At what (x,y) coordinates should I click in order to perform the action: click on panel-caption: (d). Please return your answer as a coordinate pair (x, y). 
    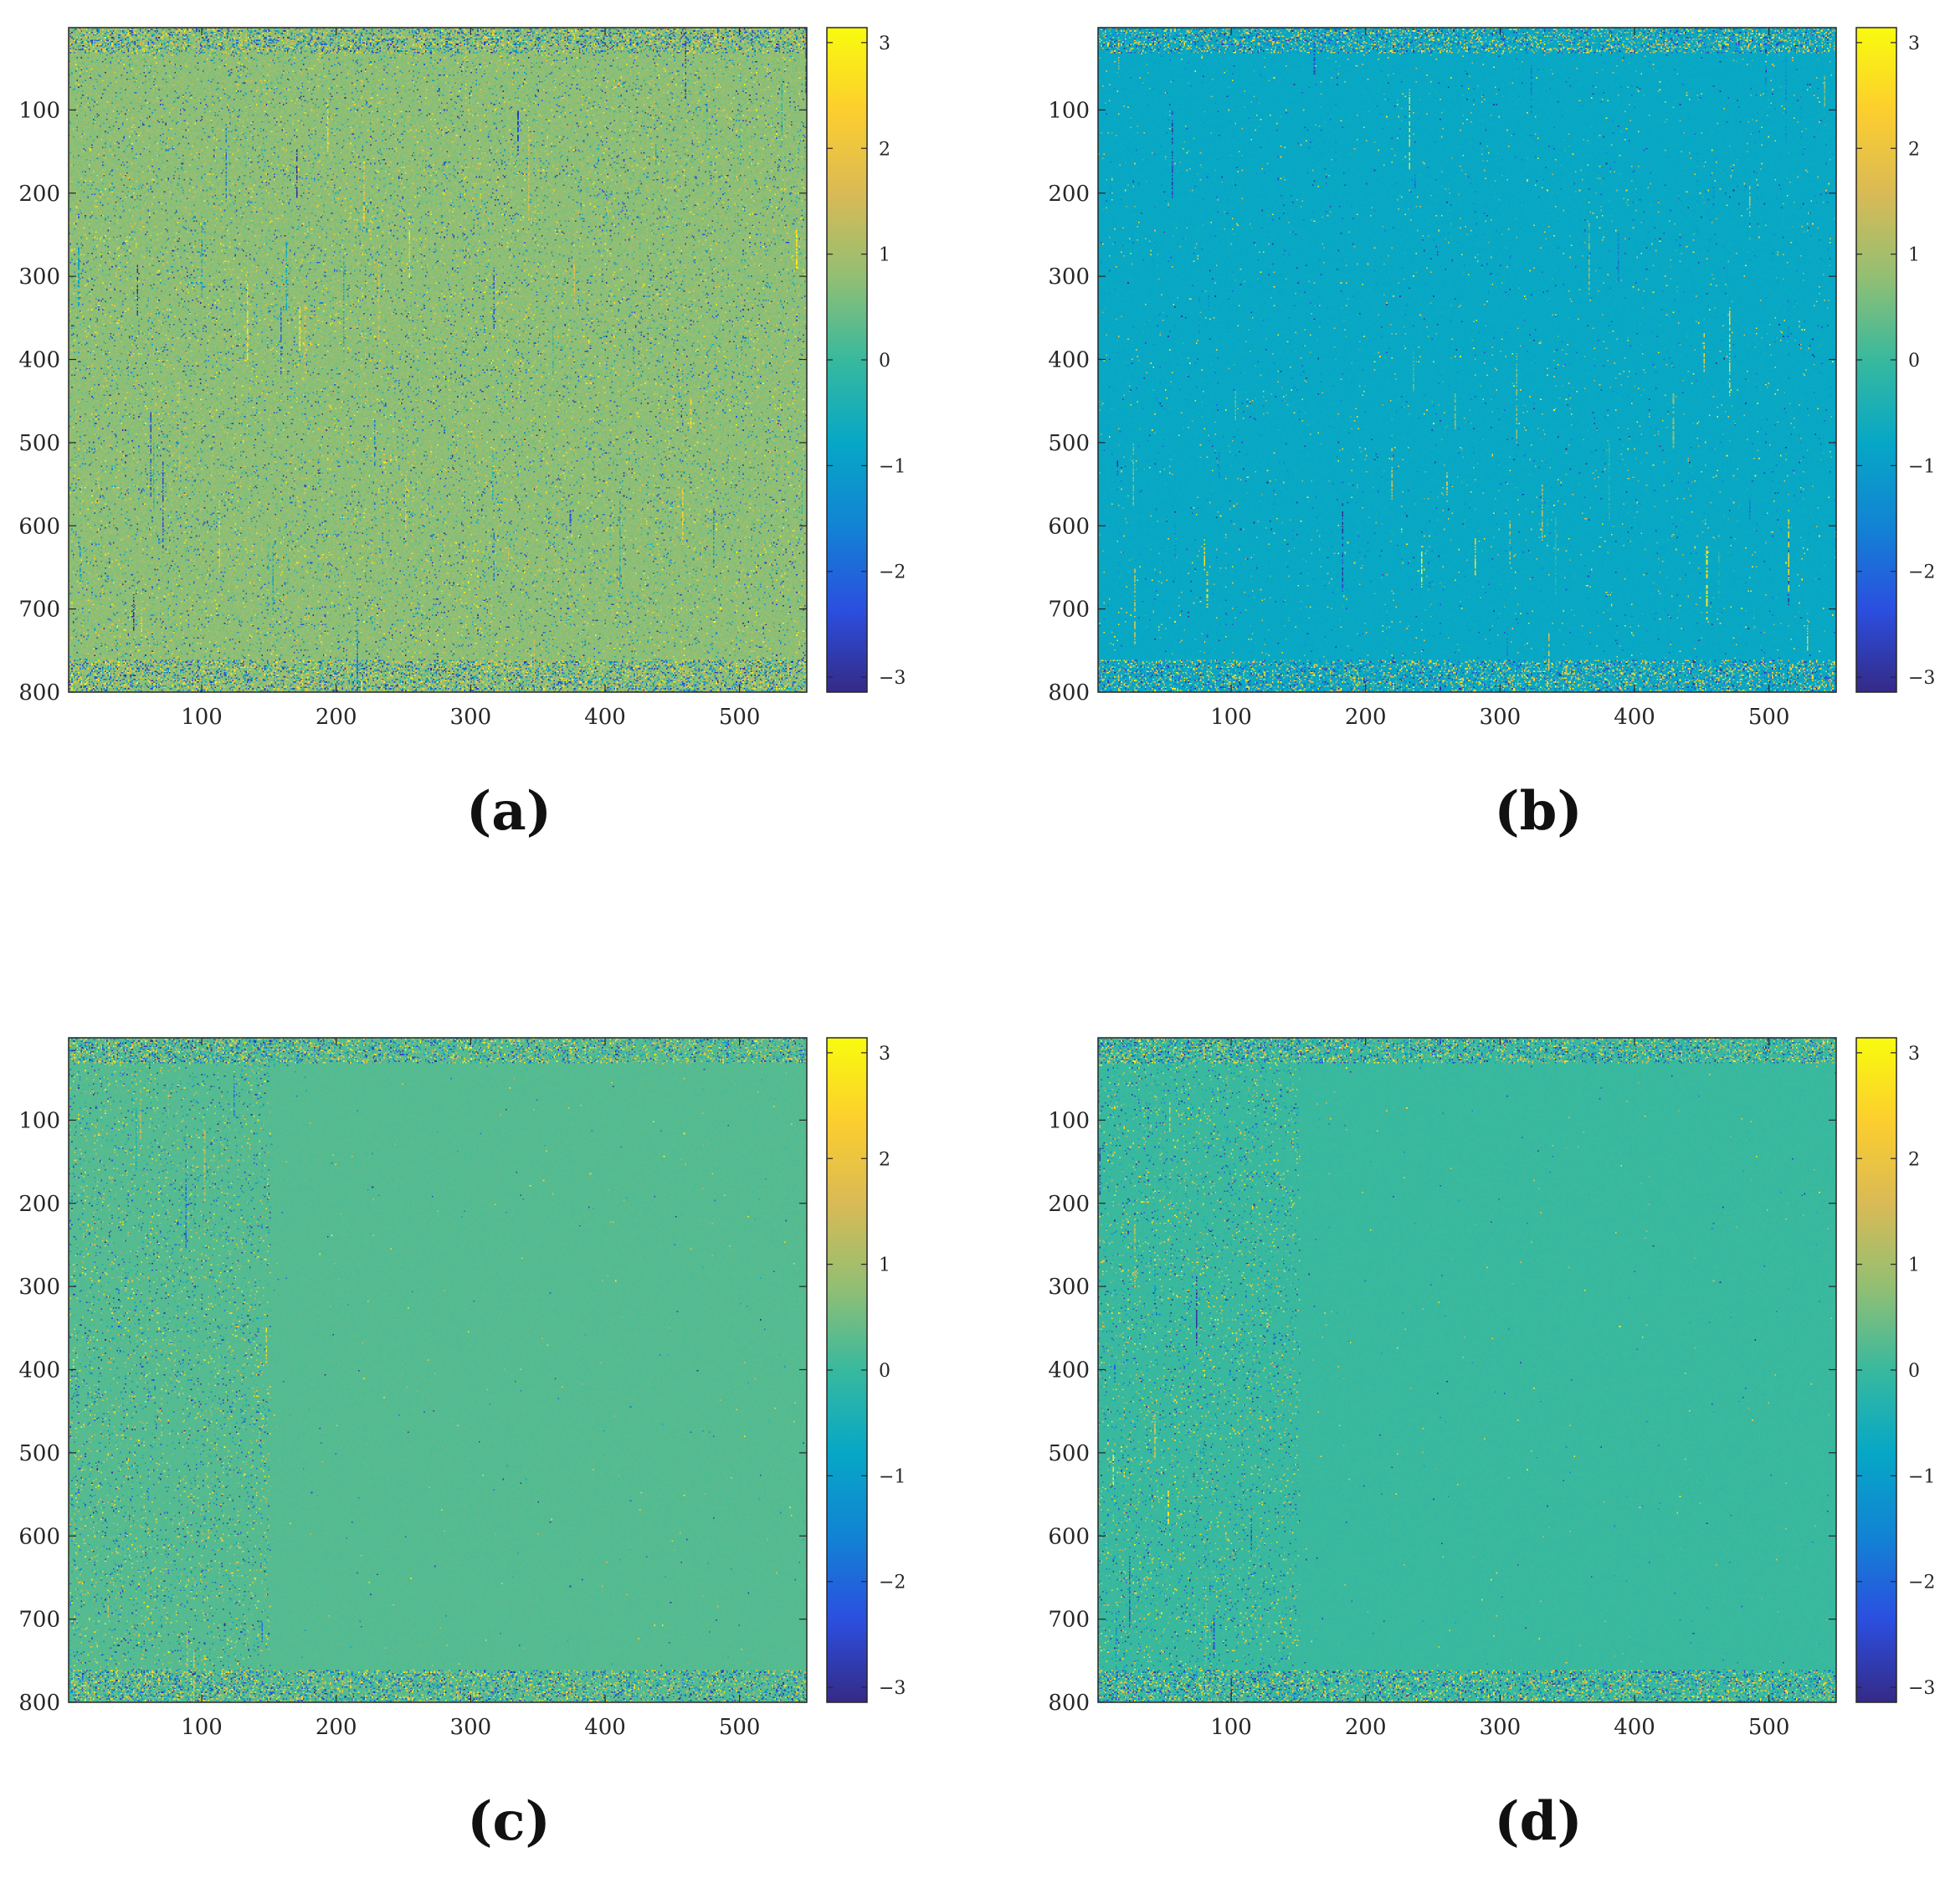
    Looking at the image, I should click on (1538, 1821).